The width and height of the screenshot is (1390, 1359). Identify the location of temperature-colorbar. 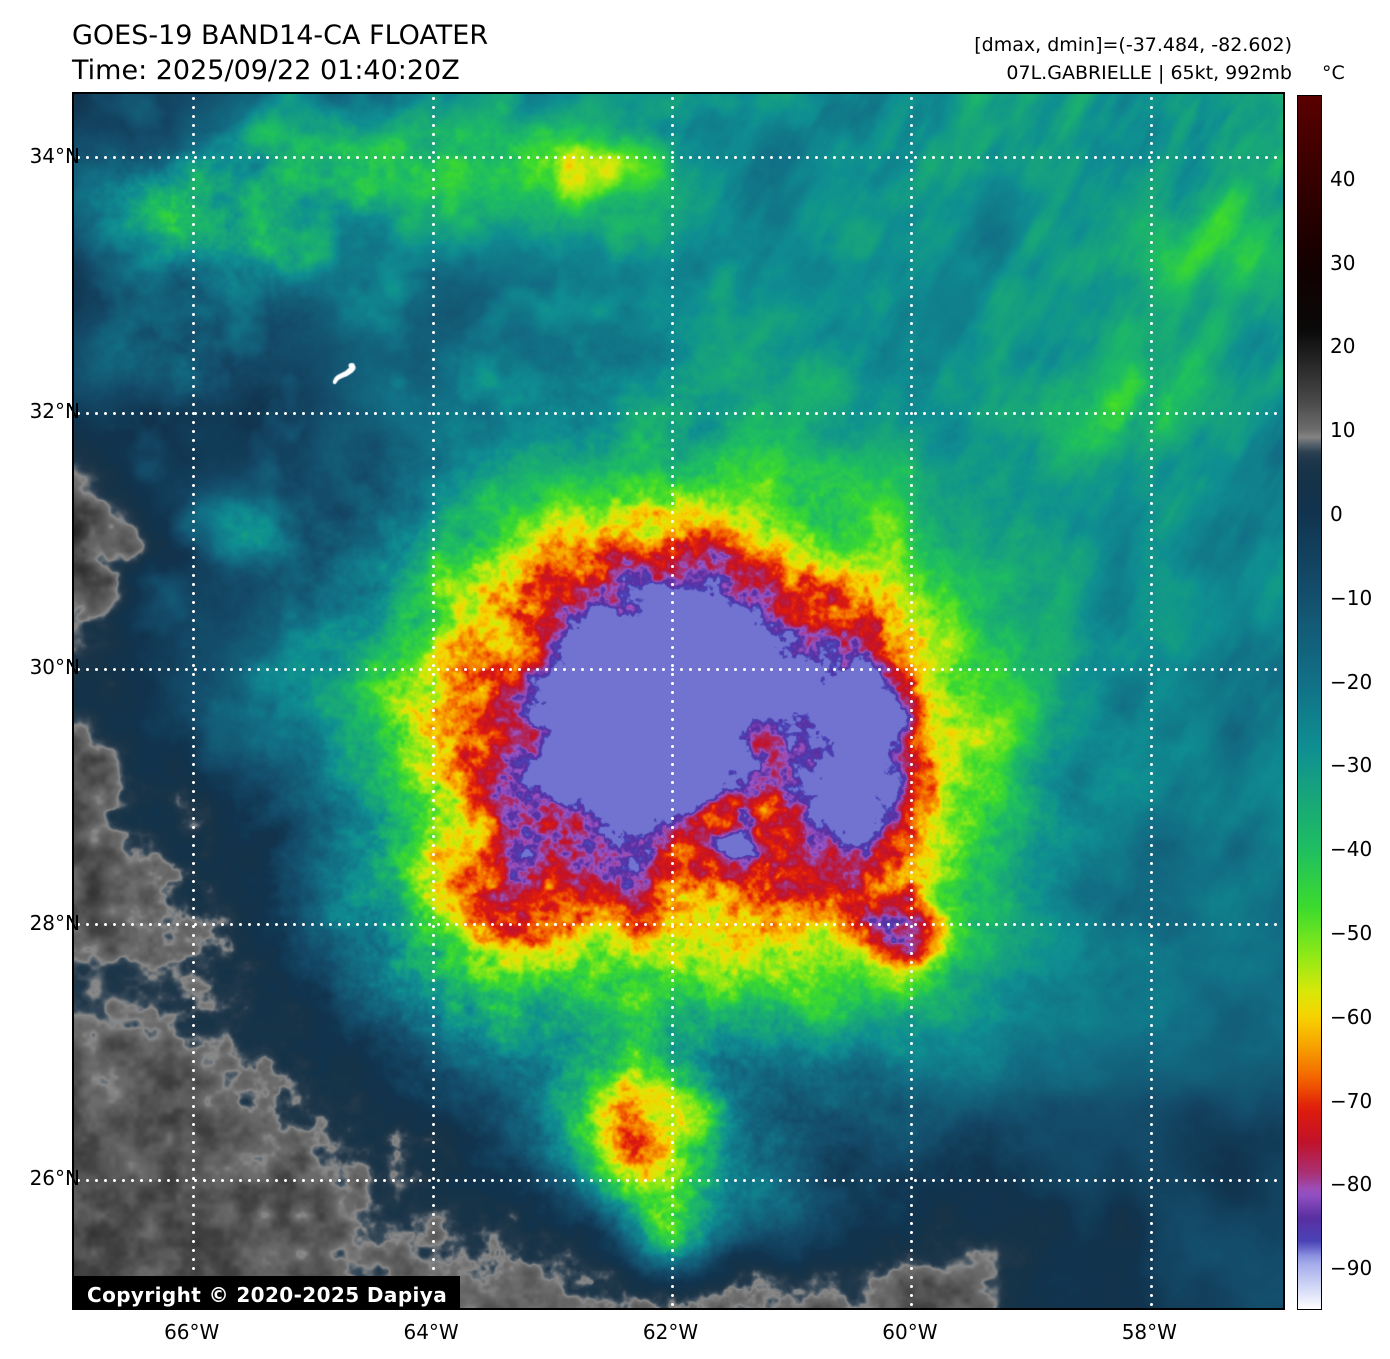
(1309, 702).